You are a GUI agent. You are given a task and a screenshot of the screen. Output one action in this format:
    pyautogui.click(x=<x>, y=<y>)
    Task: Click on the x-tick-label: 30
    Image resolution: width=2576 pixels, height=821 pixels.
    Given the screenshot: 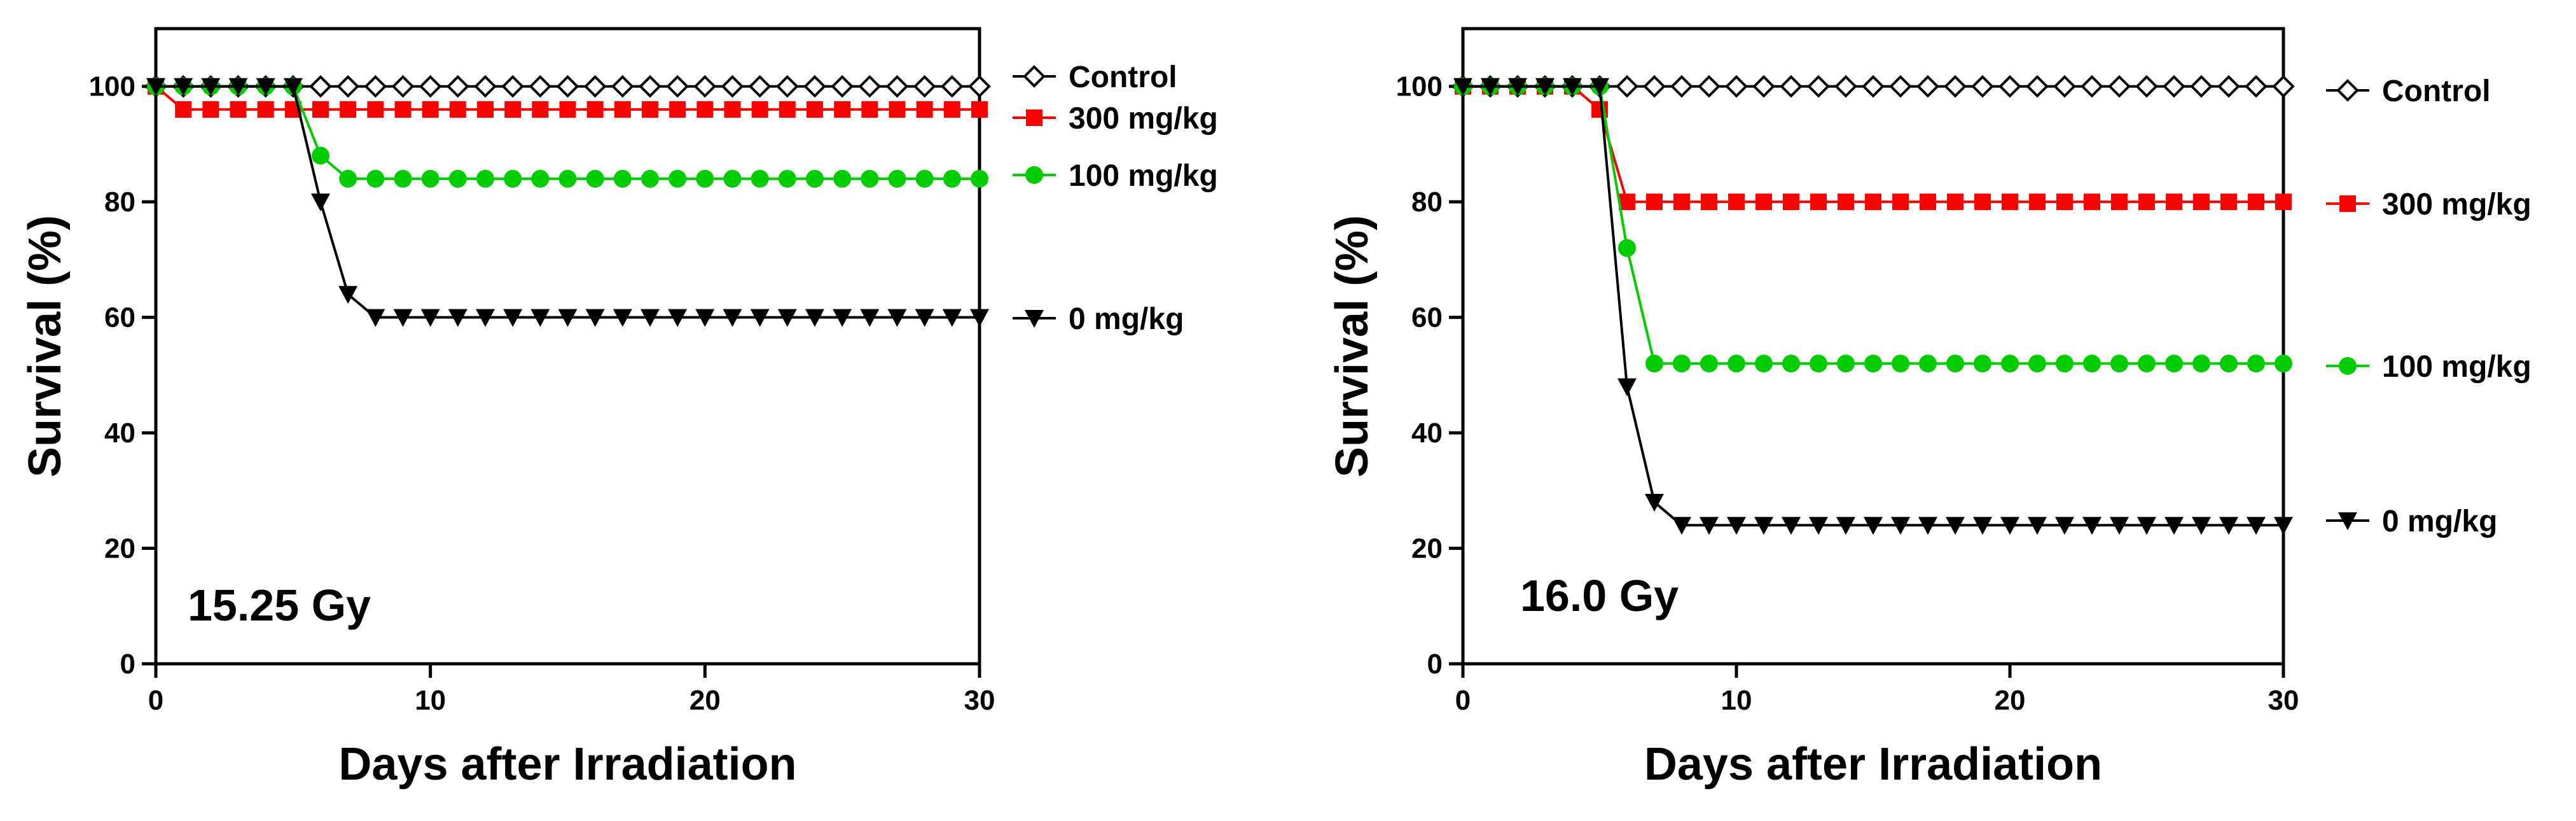 What is the action you would take?
    pyautogui.click(x=979, y=700)
    